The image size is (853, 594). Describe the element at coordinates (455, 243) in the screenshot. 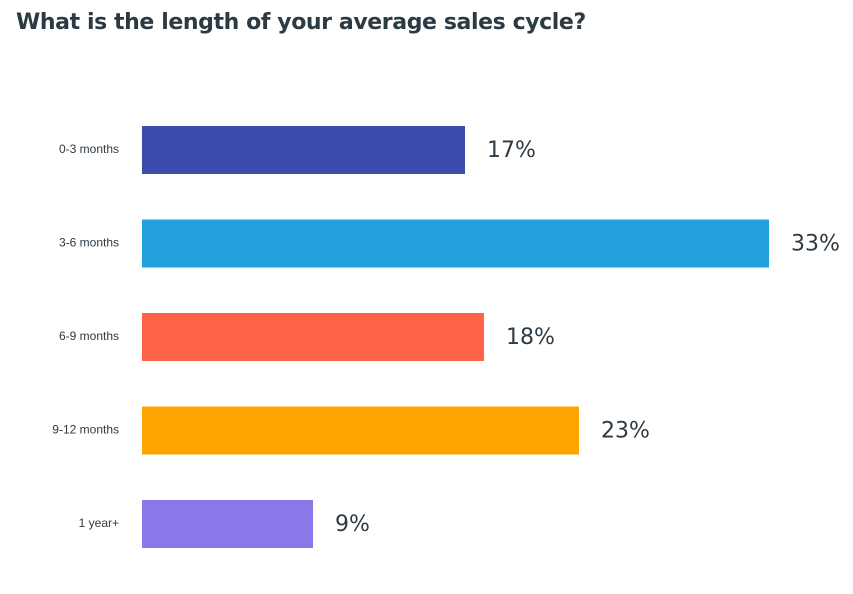

I see `bar-3-6-months` at that location.